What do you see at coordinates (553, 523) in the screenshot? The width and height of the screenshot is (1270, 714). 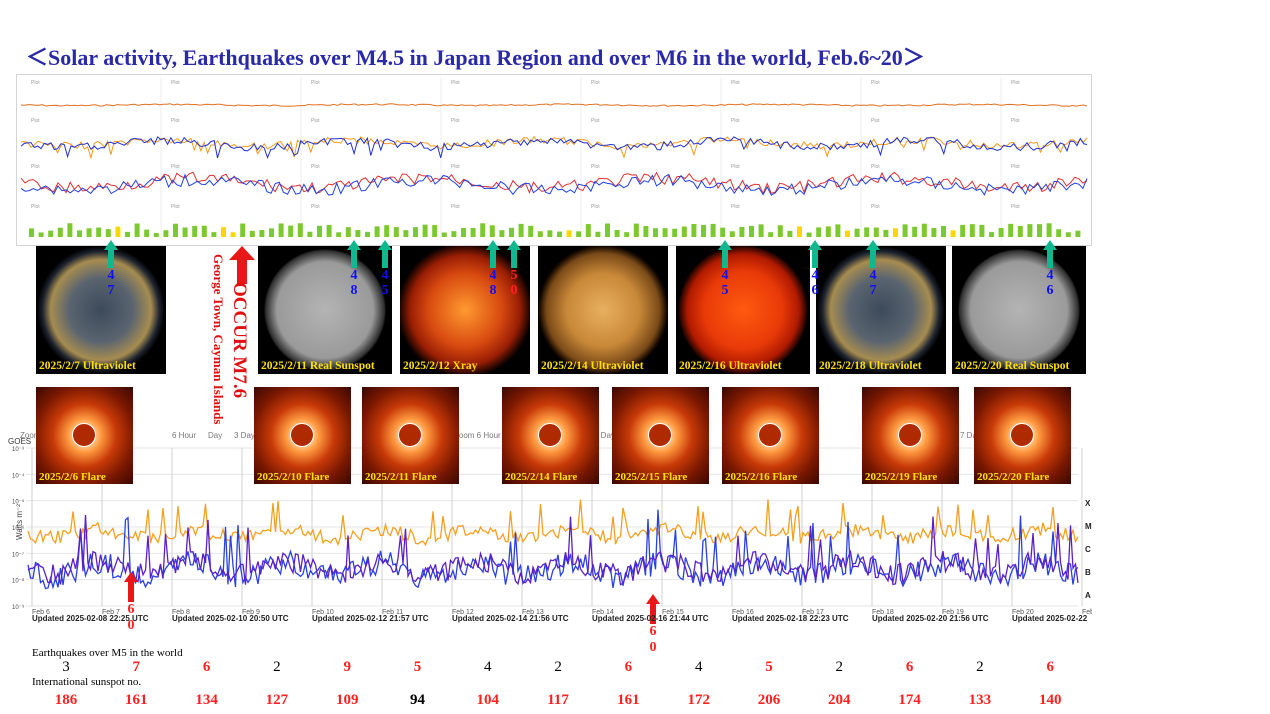 I see `xray-long-trace` at bounding box center [553, 523].